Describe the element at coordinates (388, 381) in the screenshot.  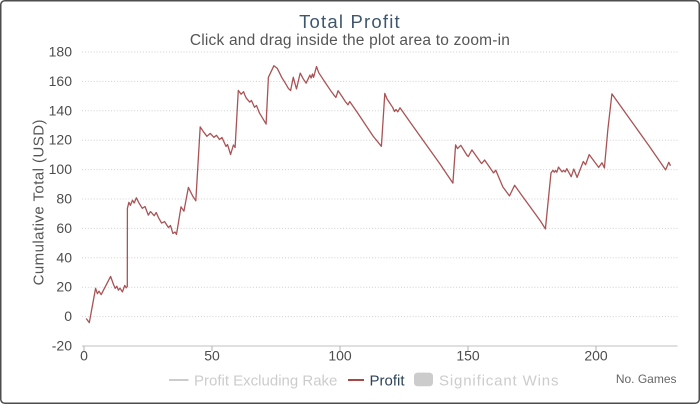
I see `svg-text: Profit` at that location.